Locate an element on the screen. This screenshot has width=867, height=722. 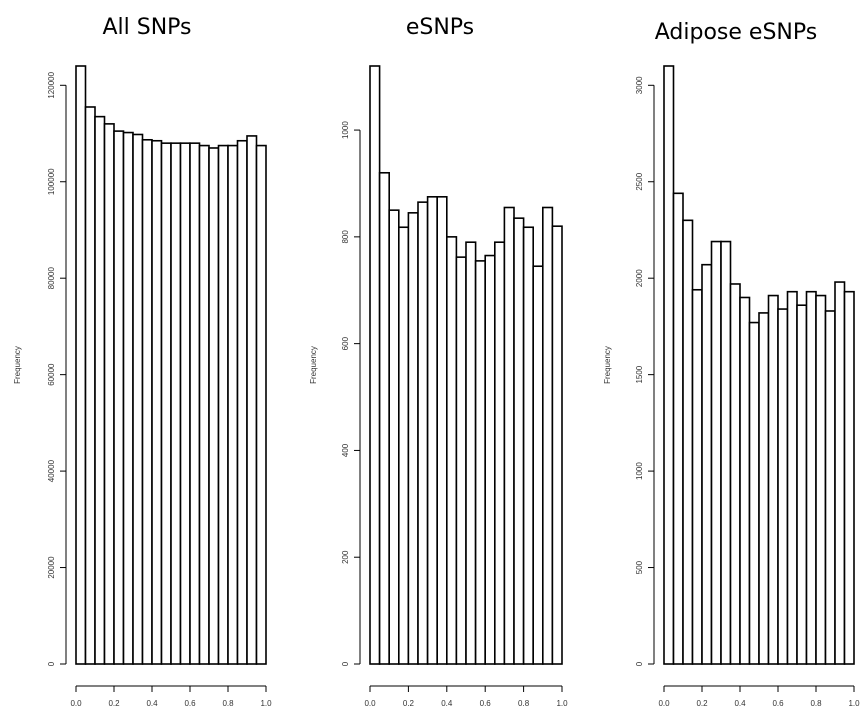
y-axis: 0 500 1000 1500 2000 2500 3000 is located at coordinates (645, 371).